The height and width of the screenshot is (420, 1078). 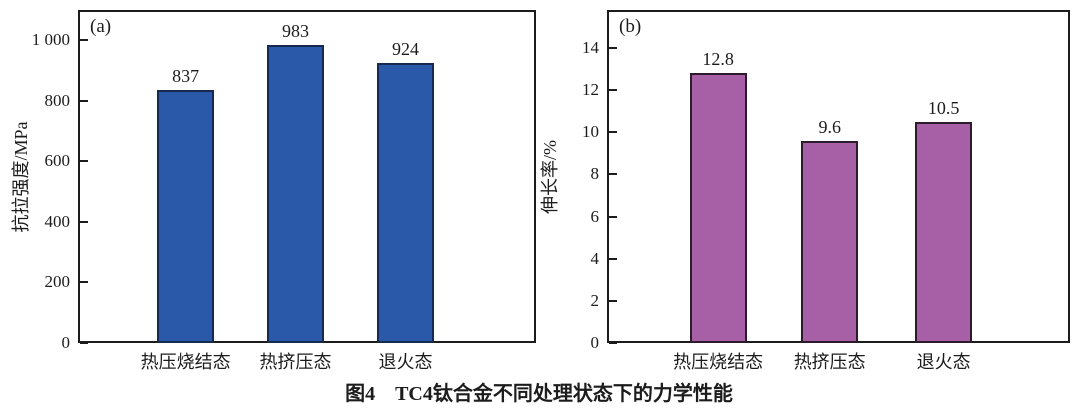 I want to click on y-tick-label: 800, so click(x=57, y=100).